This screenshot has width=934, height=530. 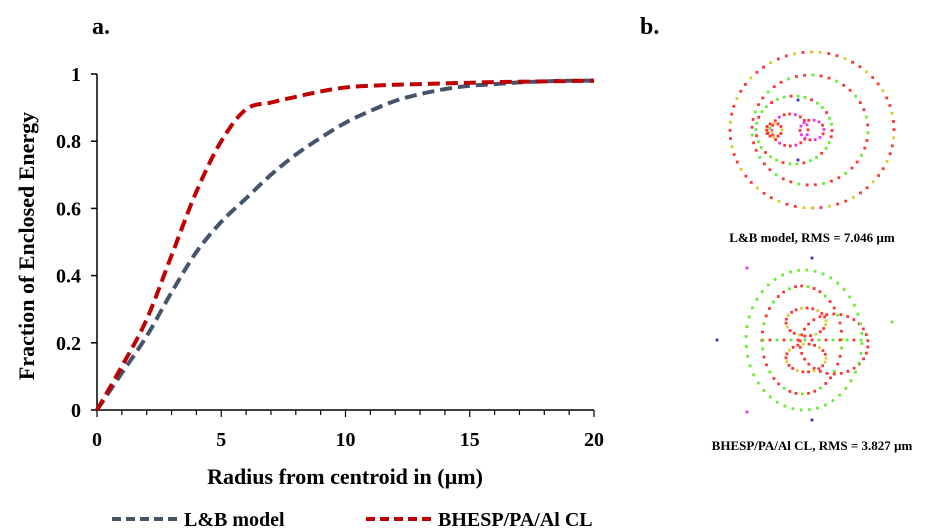 What do you see at coordinates (352, 519) in the screenshot?
I see `legend: L&B model BHESP/PA/Al CL` at bounding box center [352, 519].